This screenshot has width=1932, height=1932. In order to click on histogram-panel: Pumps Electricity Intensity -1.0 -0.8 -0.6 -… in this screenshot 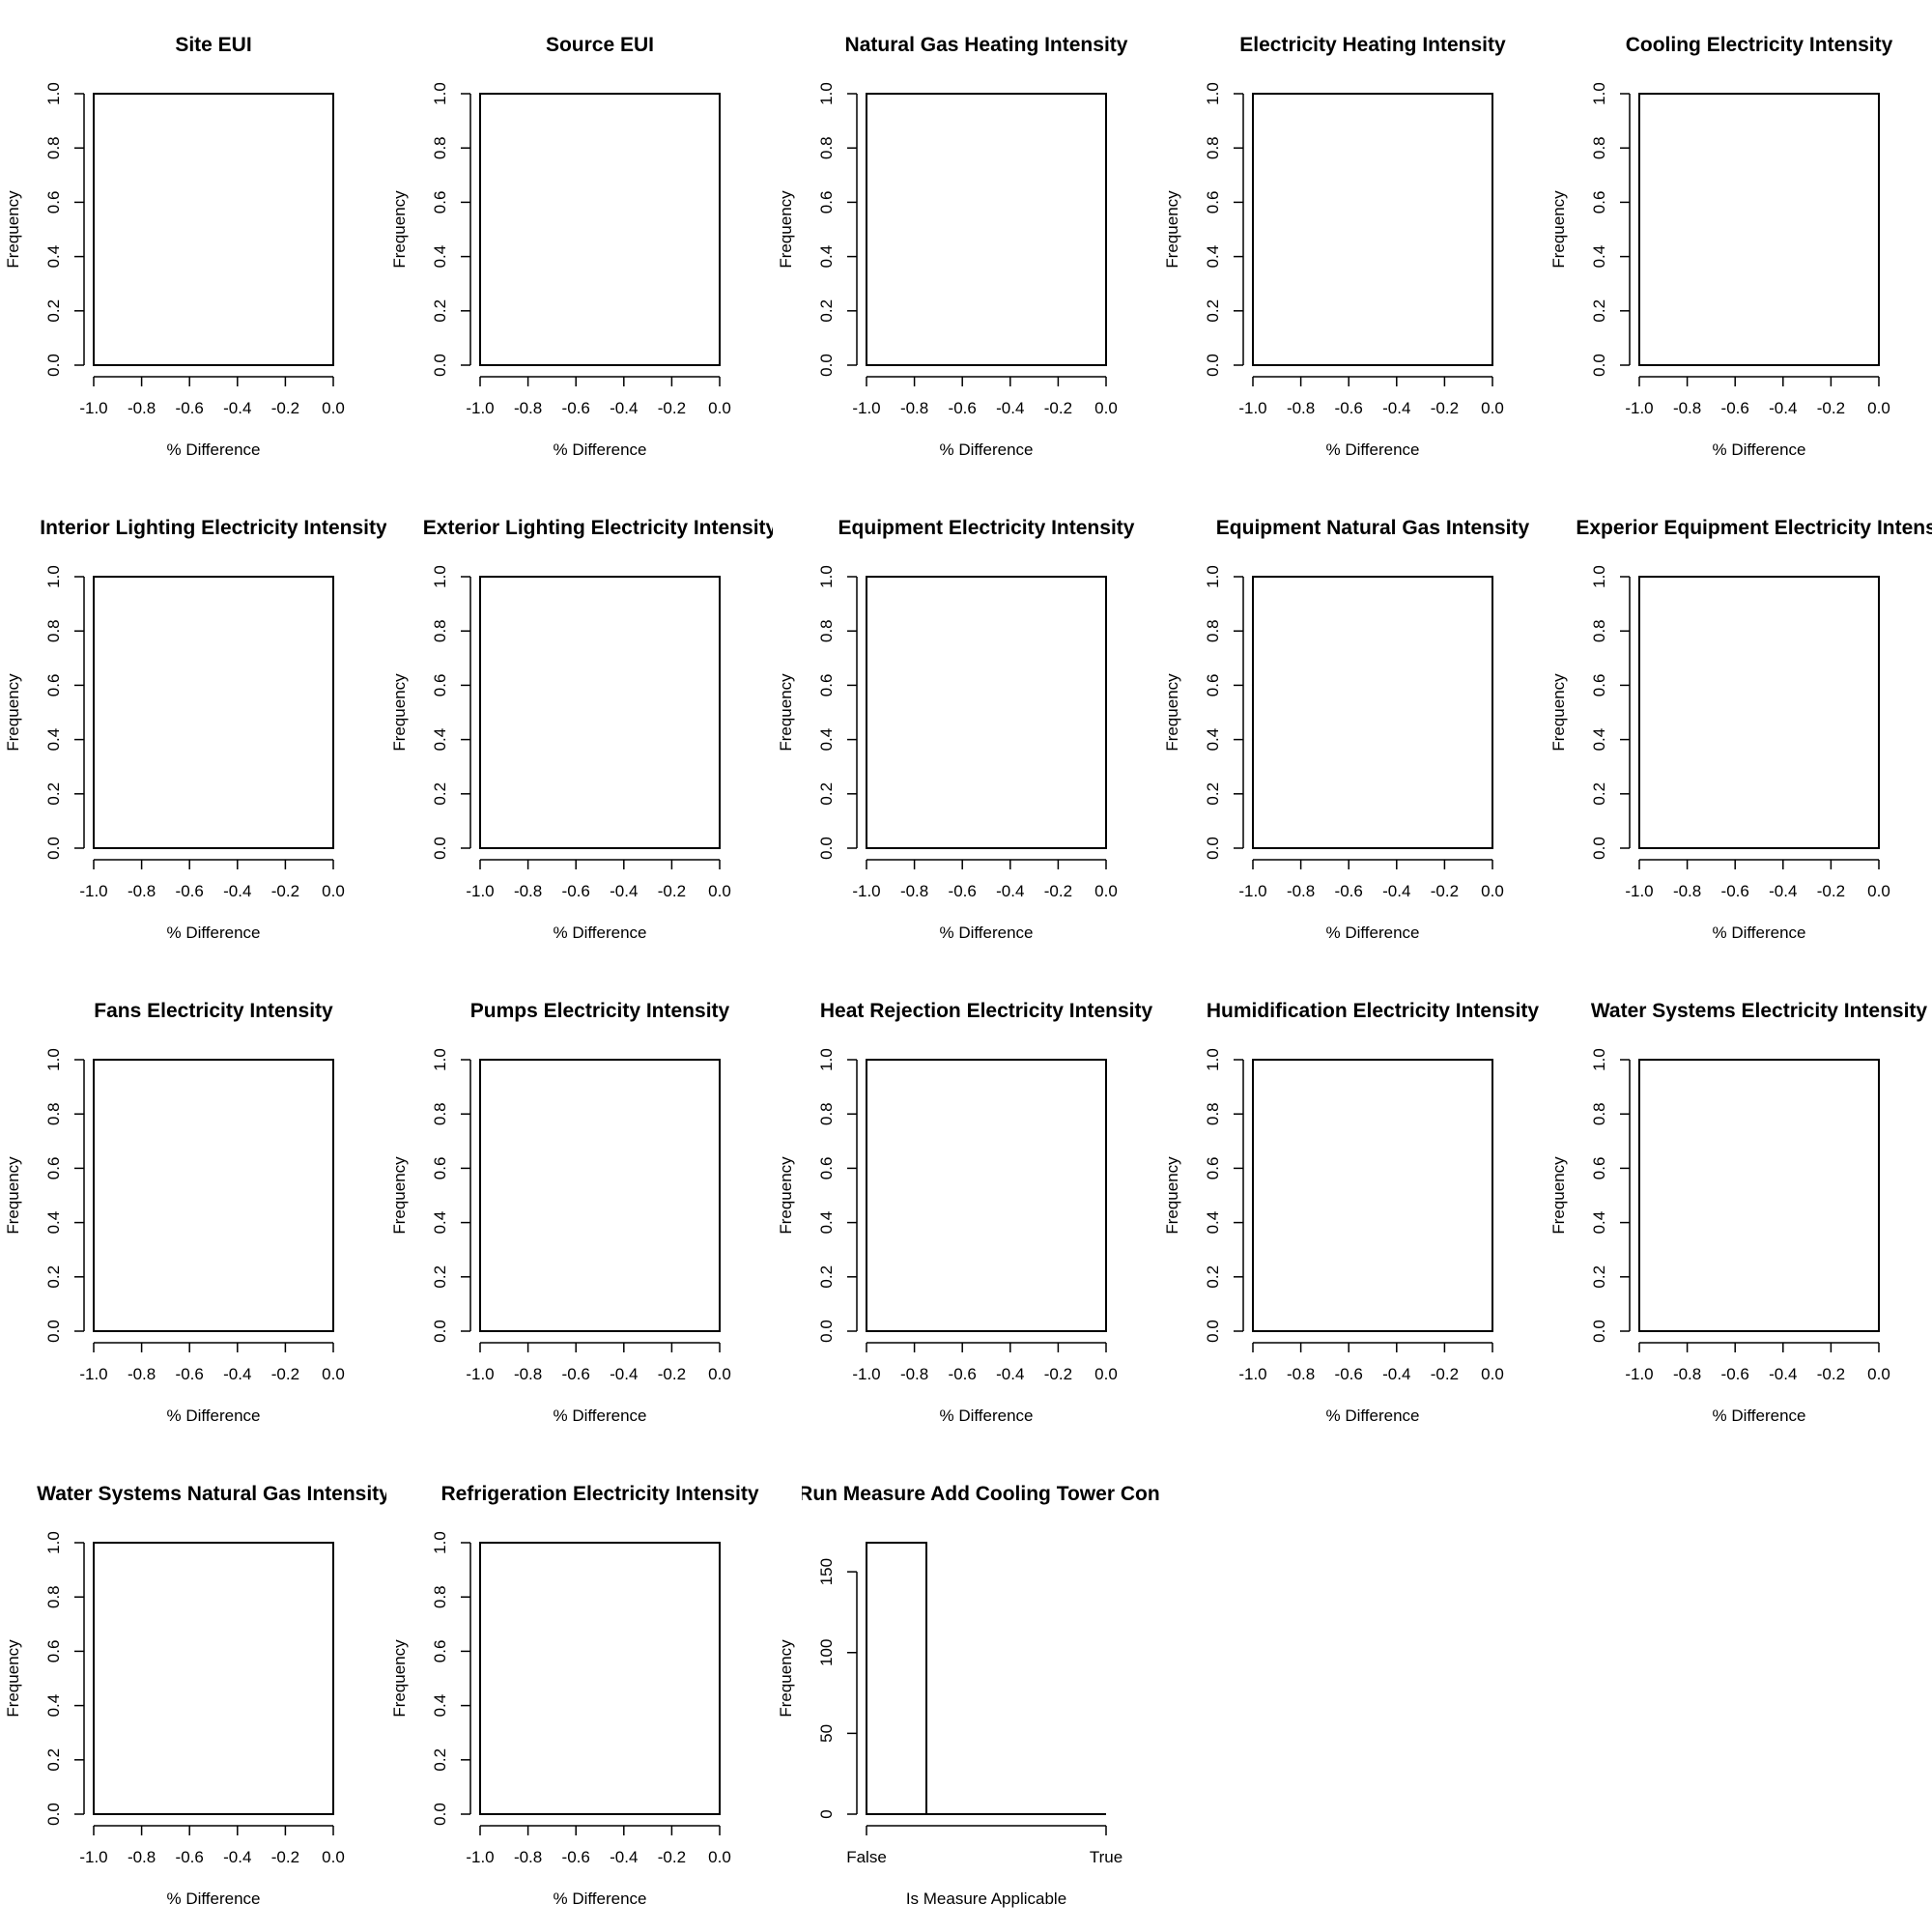, I will do `click(560, 1212)`.